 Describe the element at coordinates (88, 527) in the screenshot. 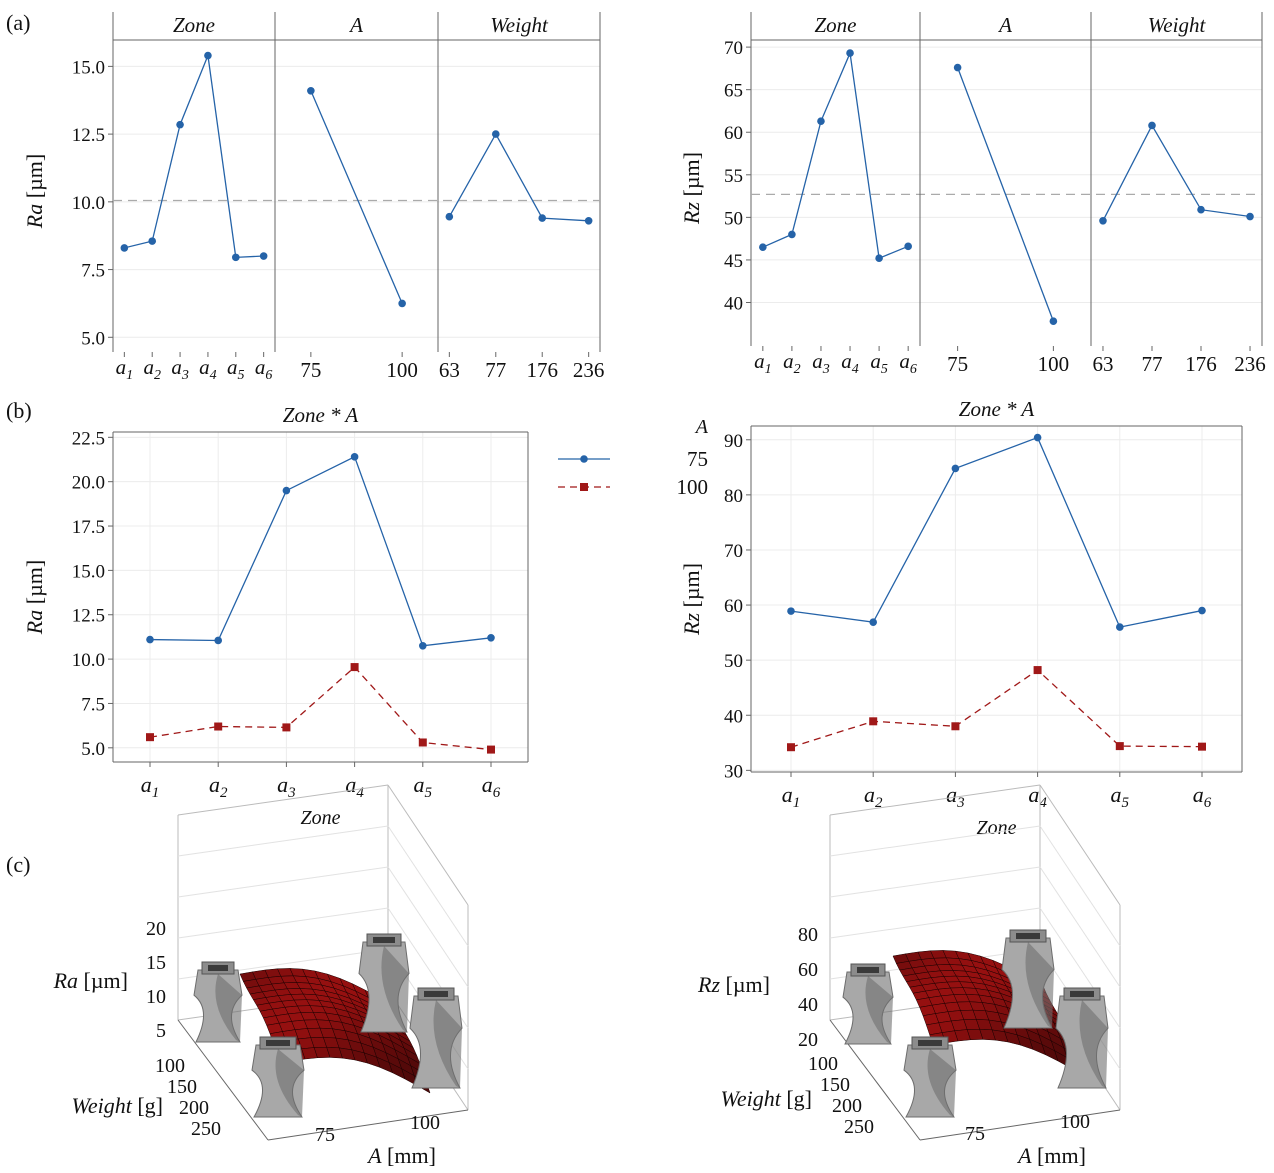

I see `y-tick-label: 17.5` at that location.